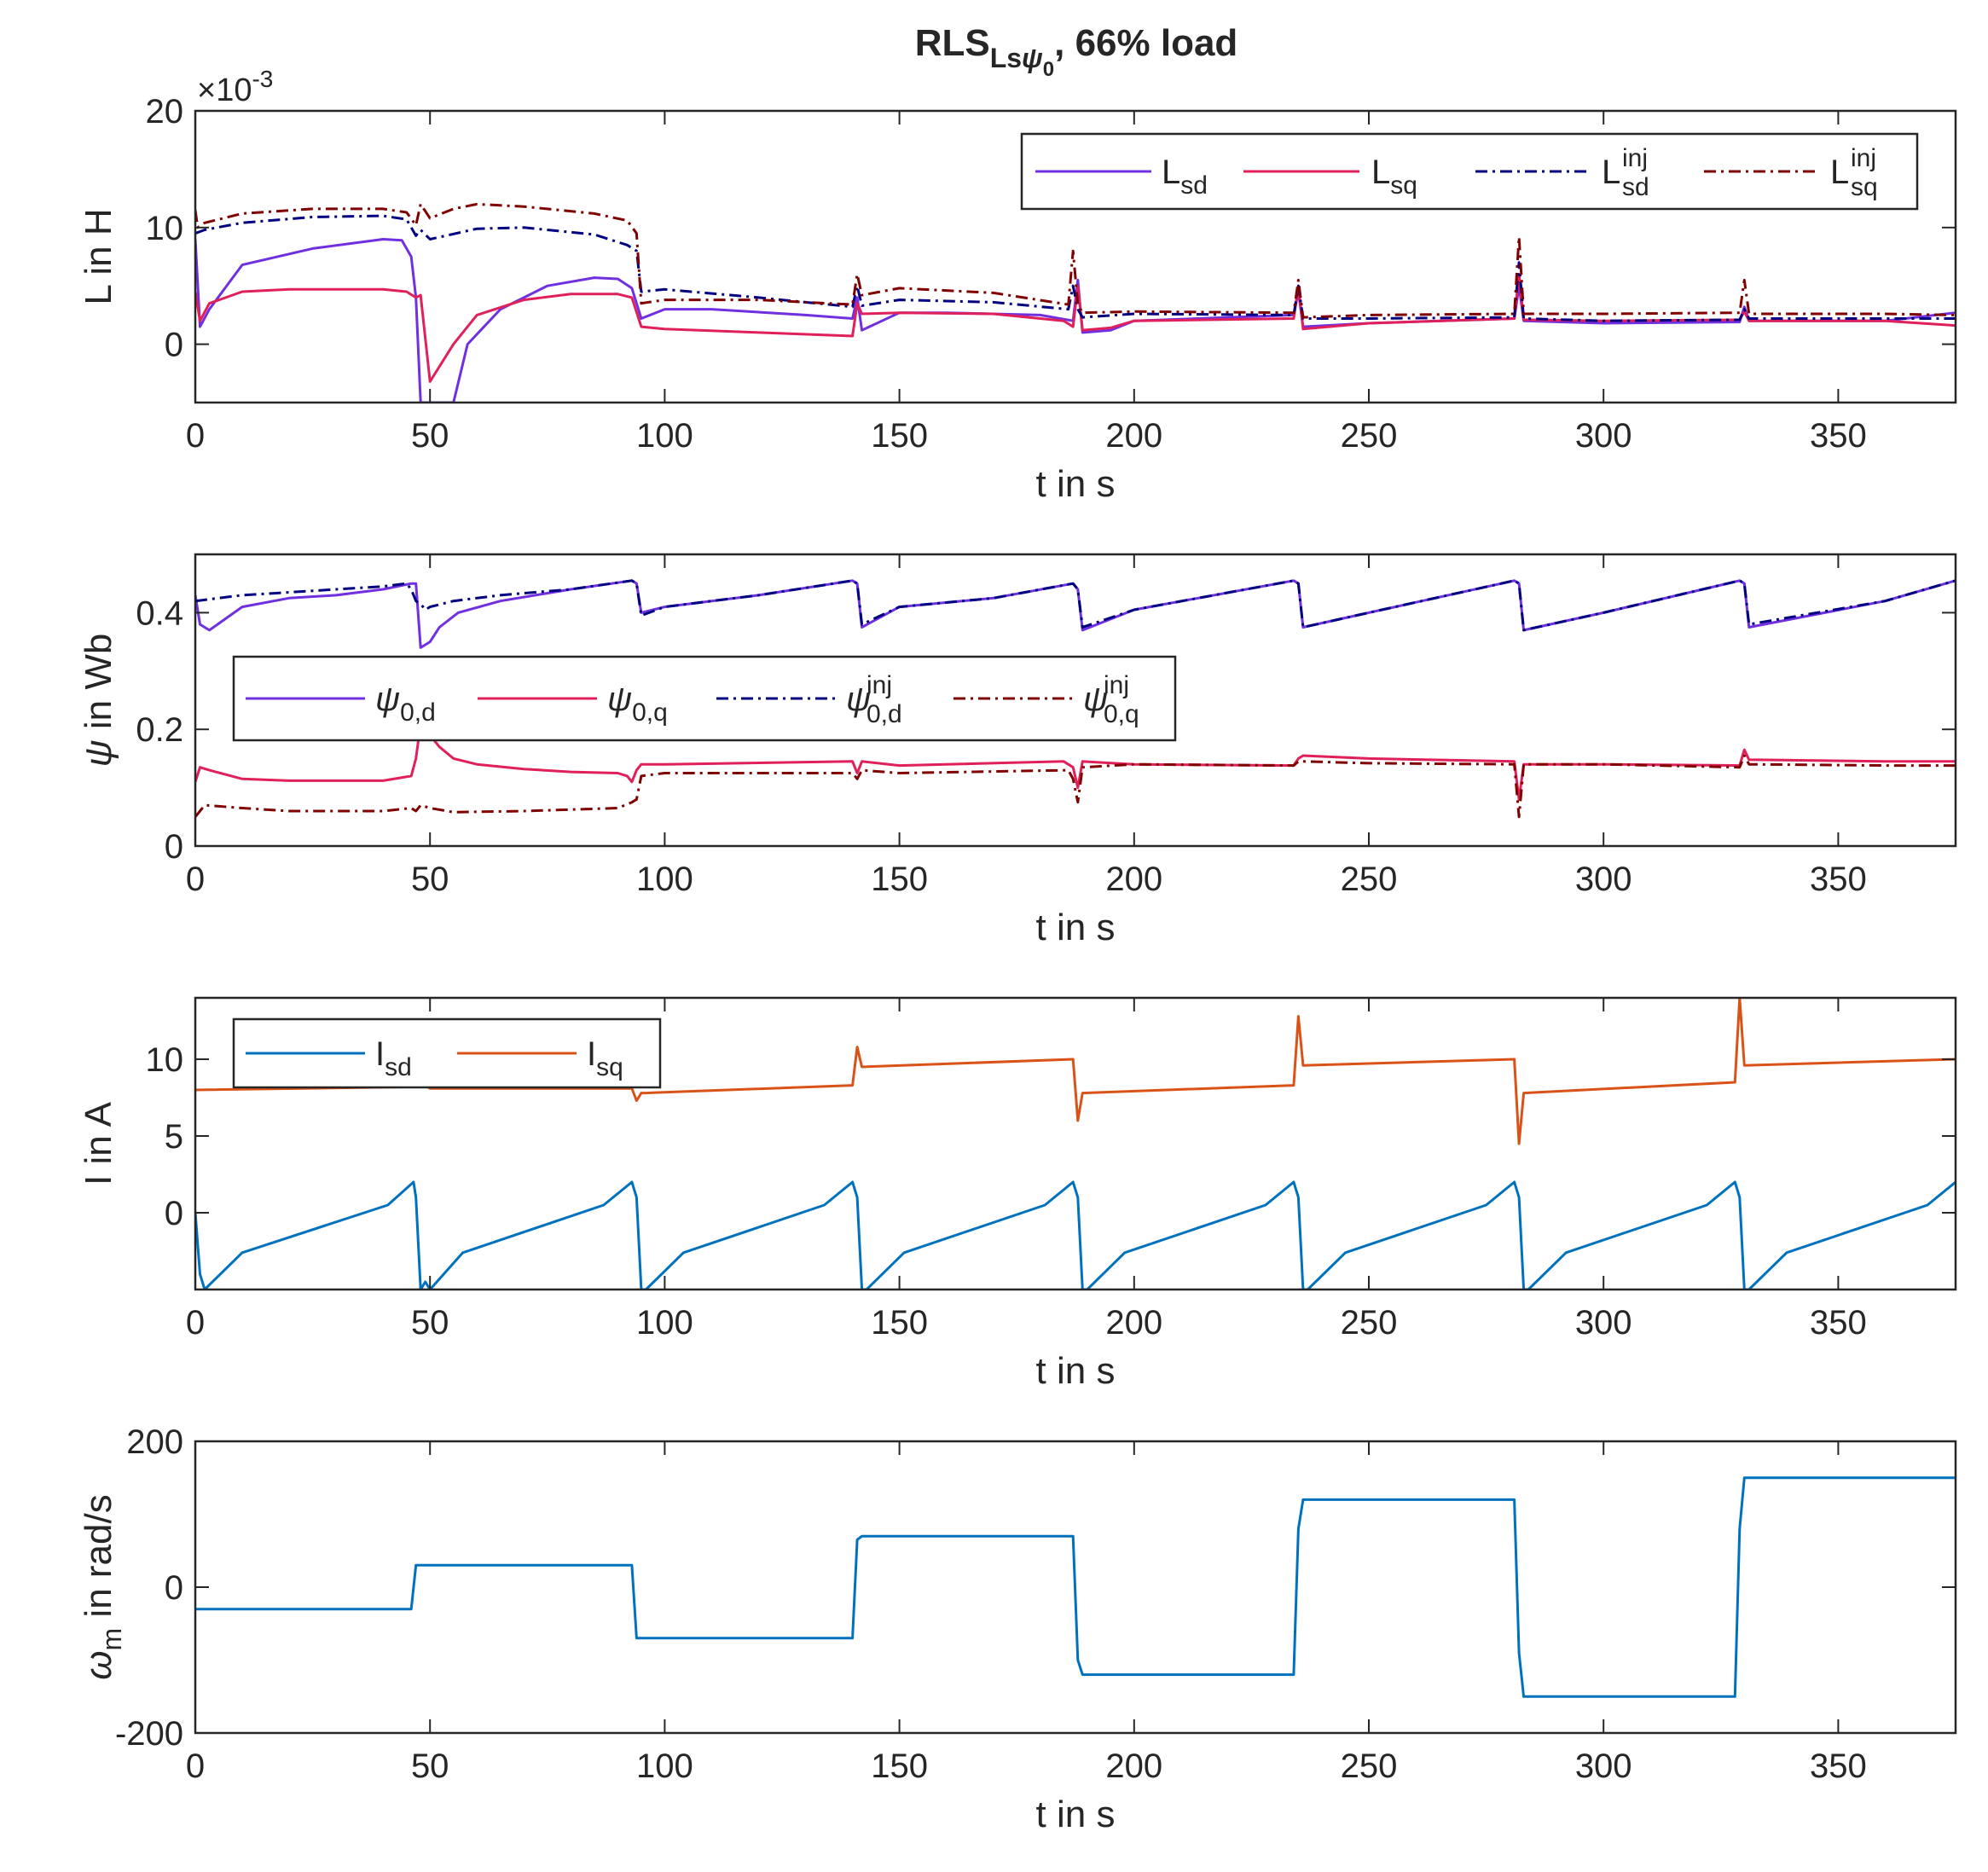 The width and height of the screenshot is (1988, 1872). What do you see at coordinates (1611, 172) in the screenshot?
I see `legend-label-3: L` at bounding box center [1611, 172].